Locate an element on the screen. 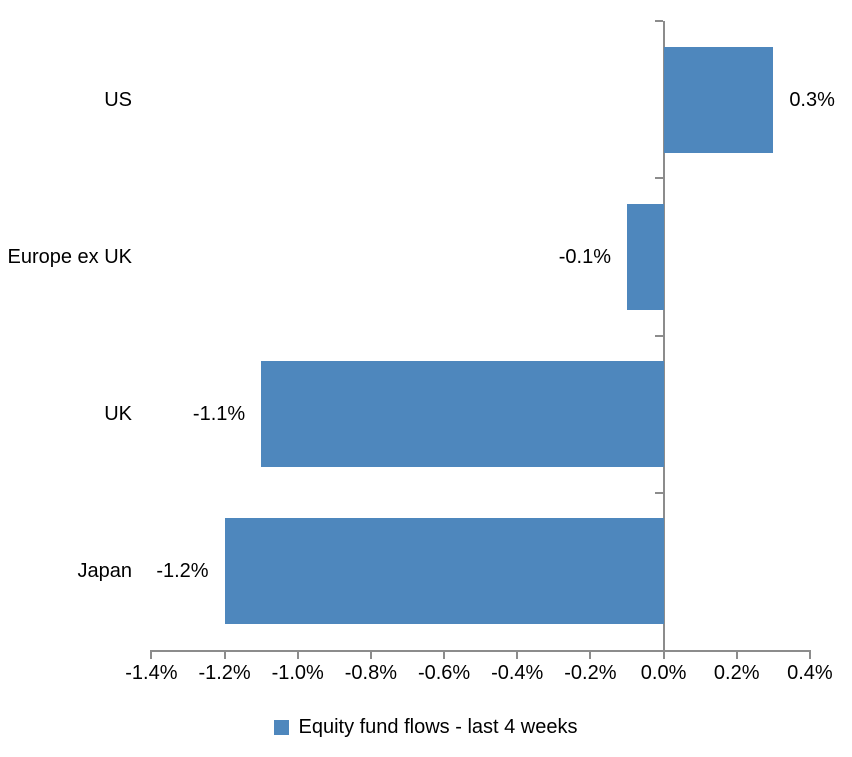  category-label-us: US is located at coordinates (118, 99).